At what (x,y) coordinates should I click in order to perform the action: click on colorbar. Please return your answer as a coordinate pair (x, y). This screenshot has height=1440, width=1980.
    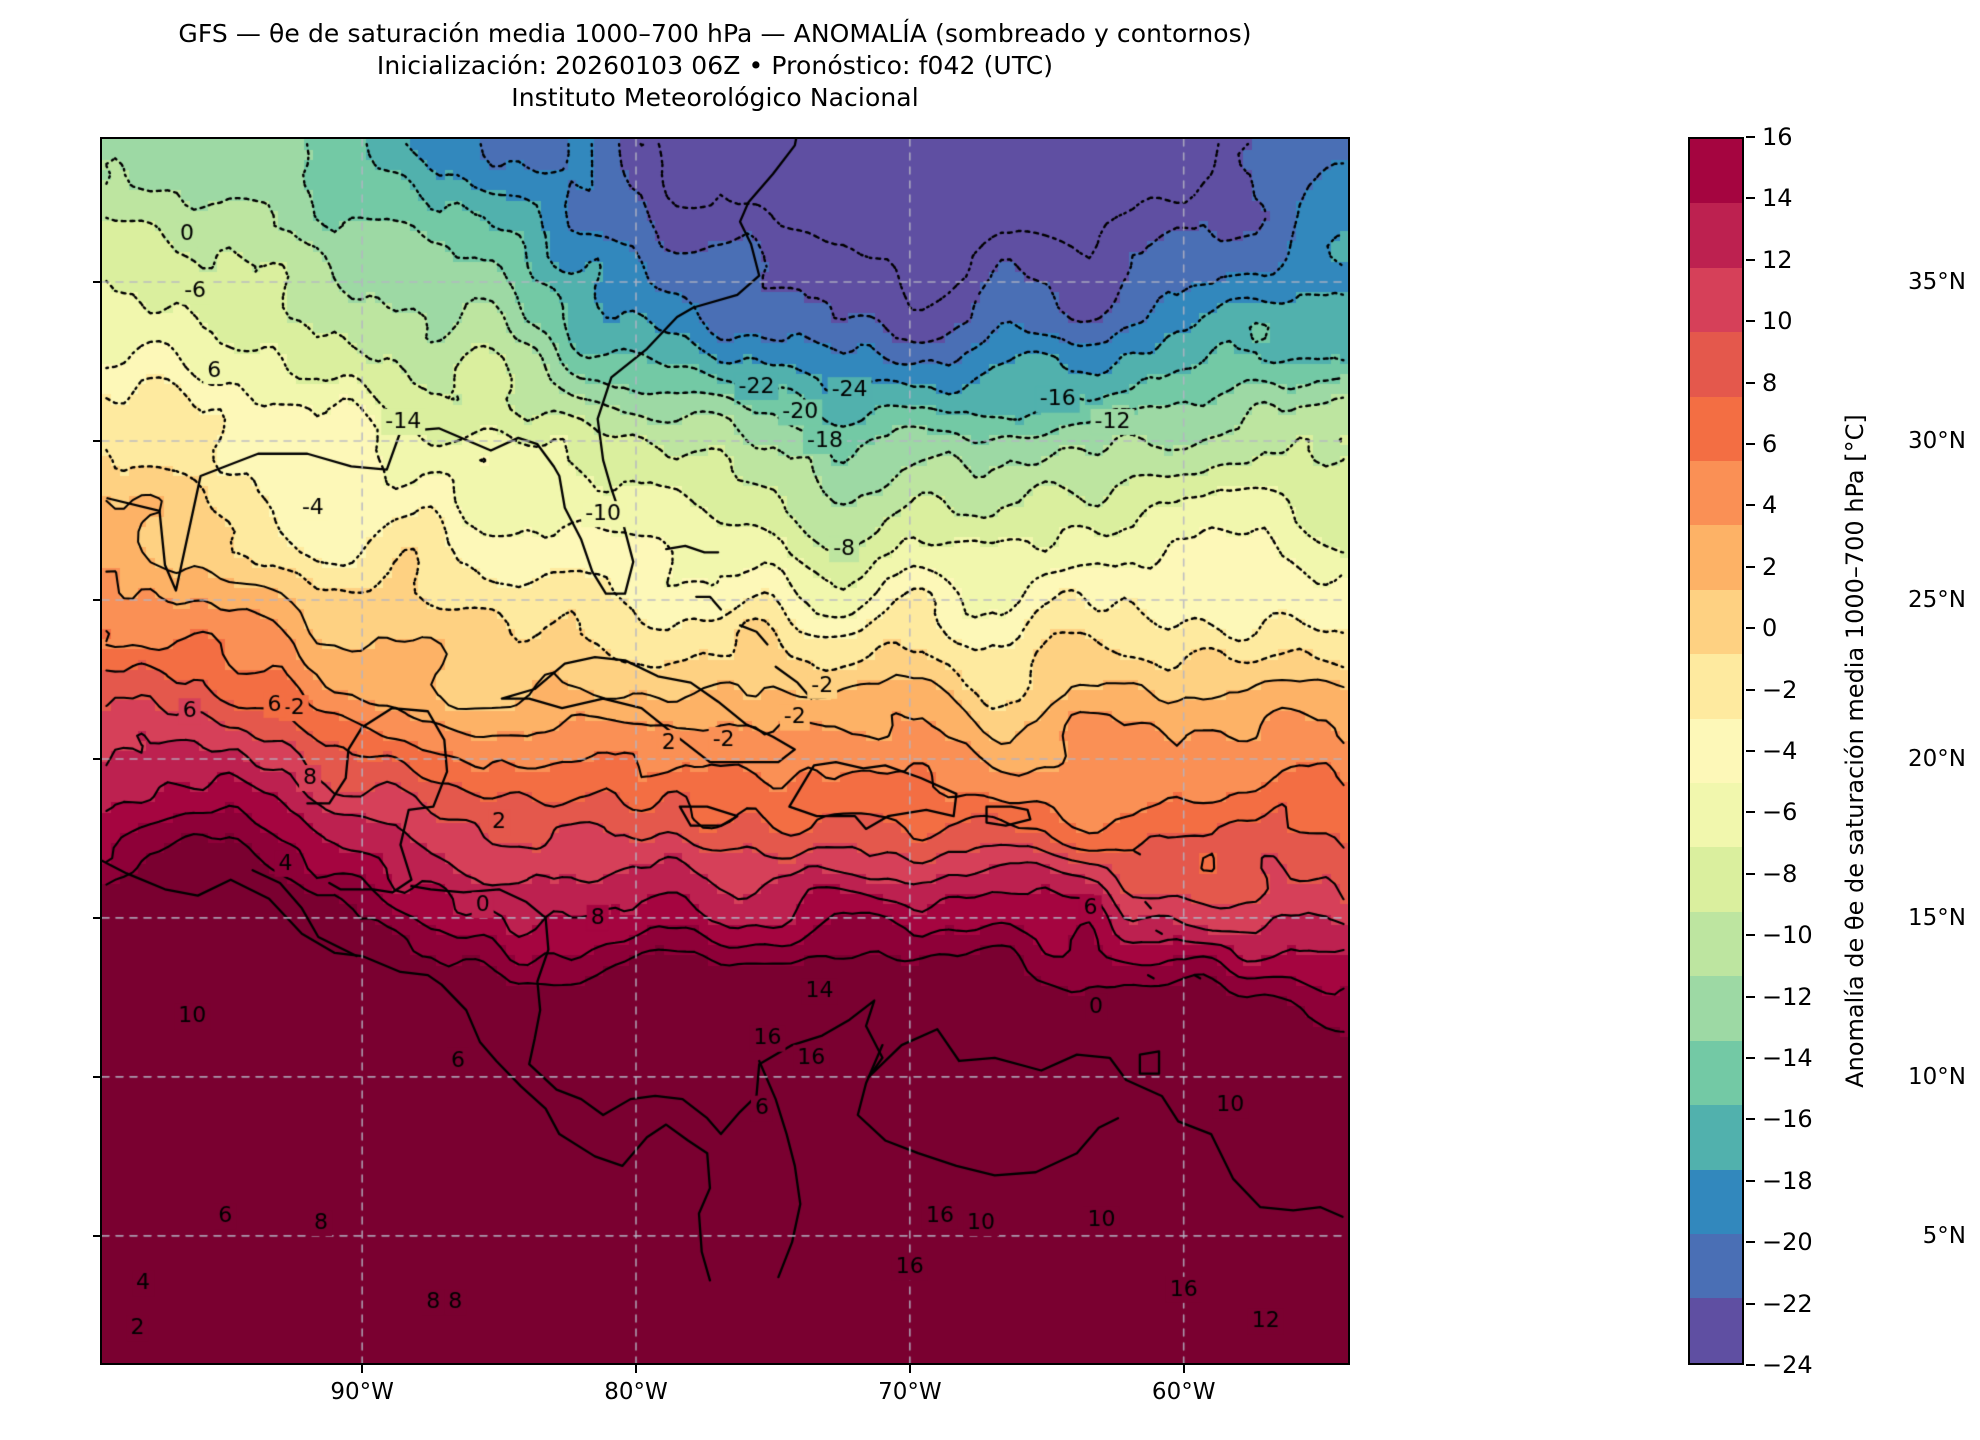
    Looking at the image, I should click on (1716, 751).